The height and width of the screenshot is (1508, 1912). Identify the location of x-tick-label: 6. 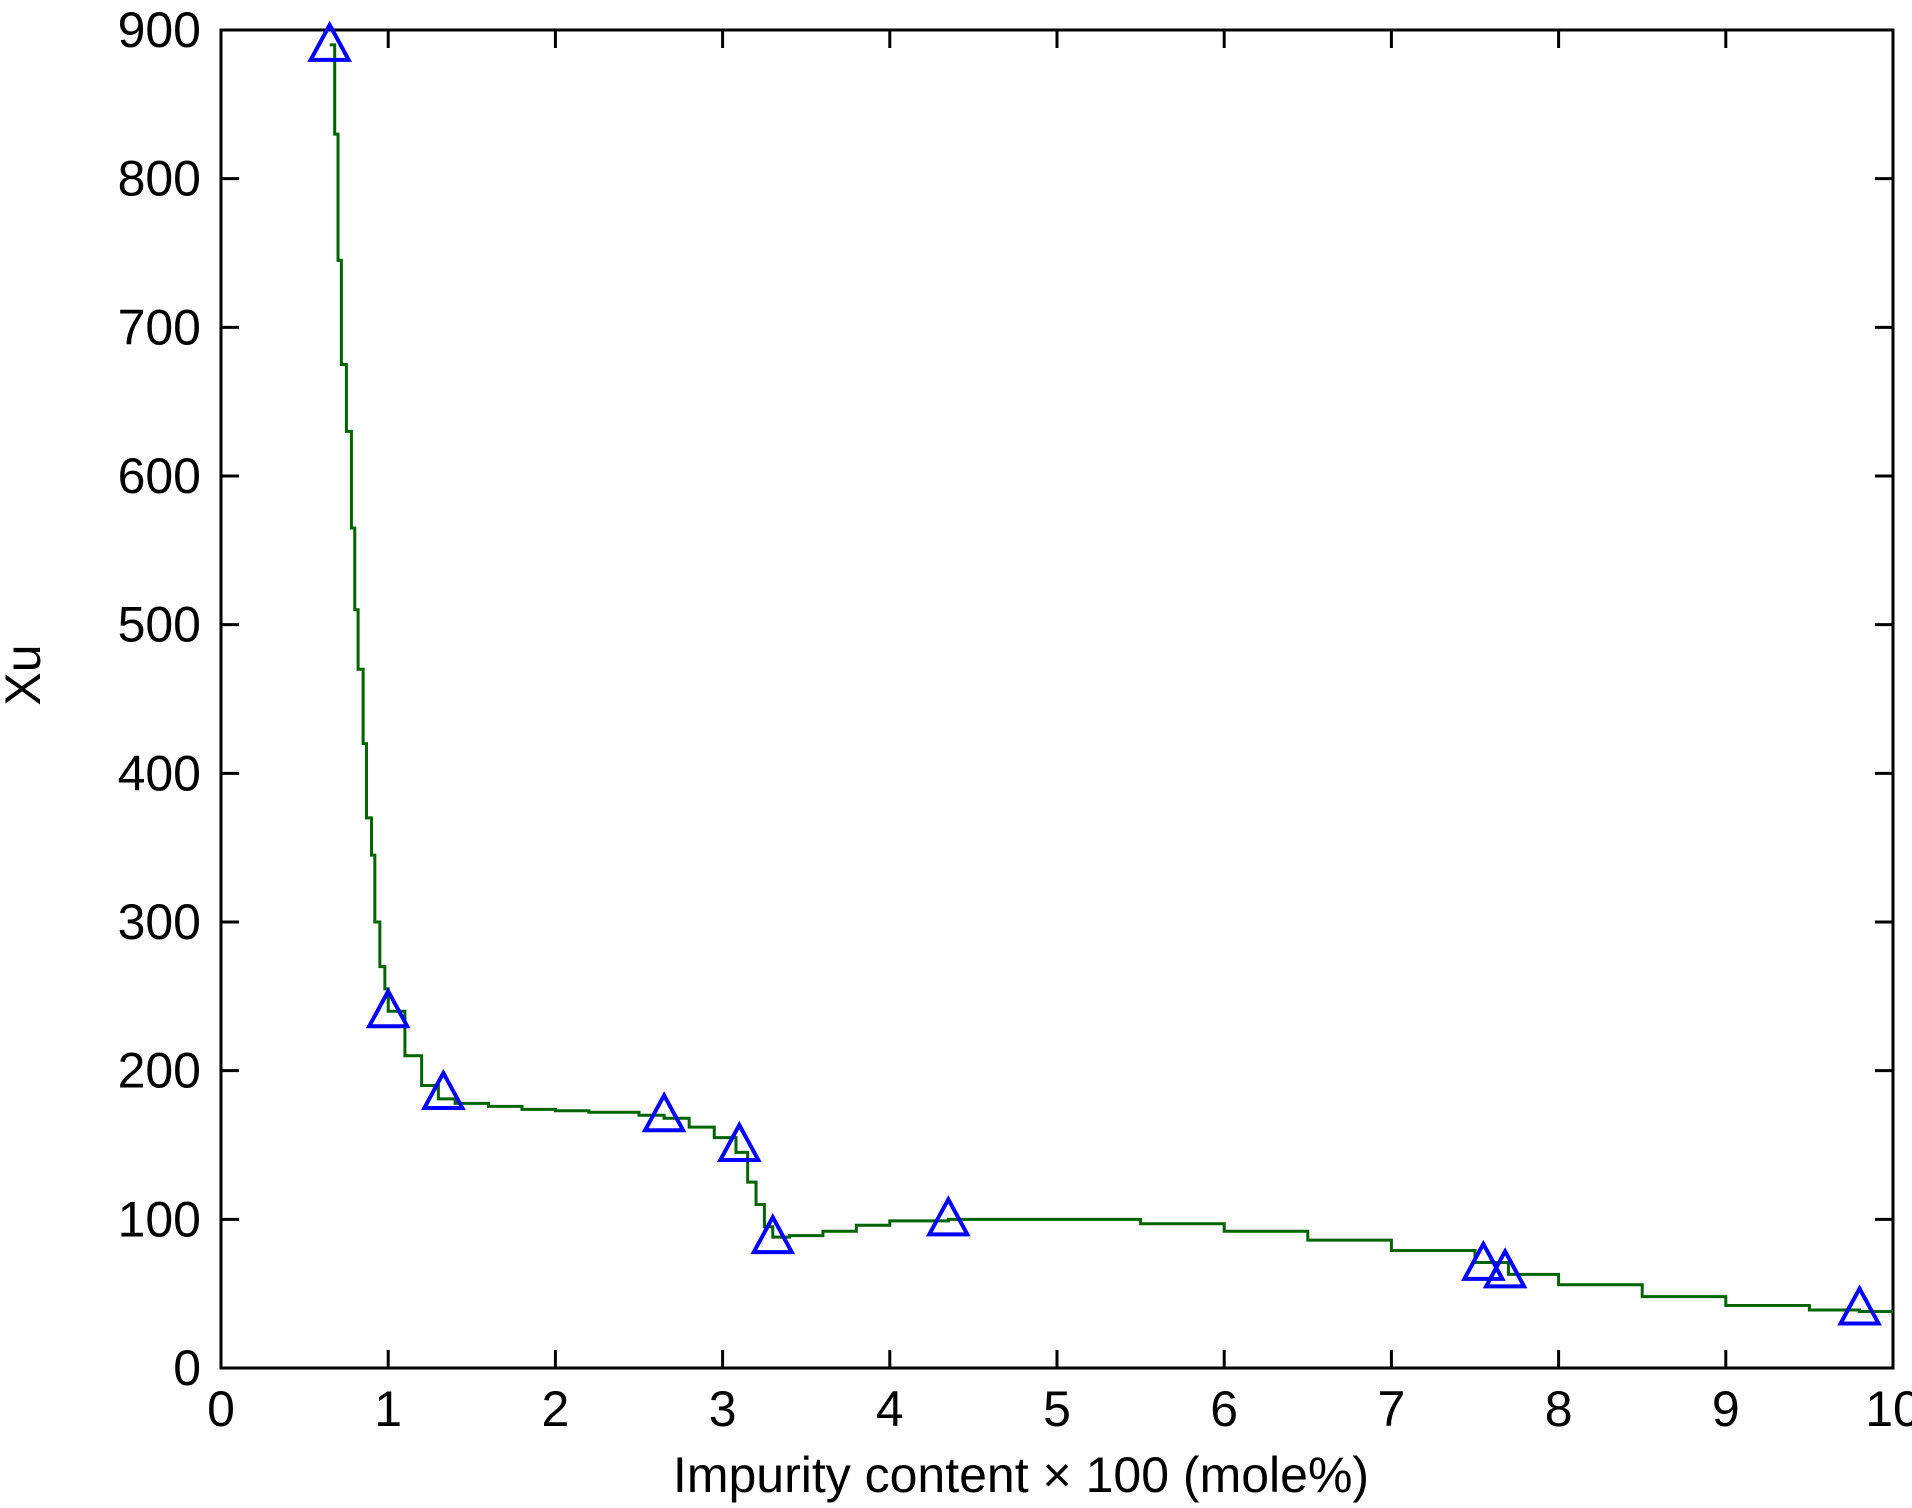
(1224, 1409).